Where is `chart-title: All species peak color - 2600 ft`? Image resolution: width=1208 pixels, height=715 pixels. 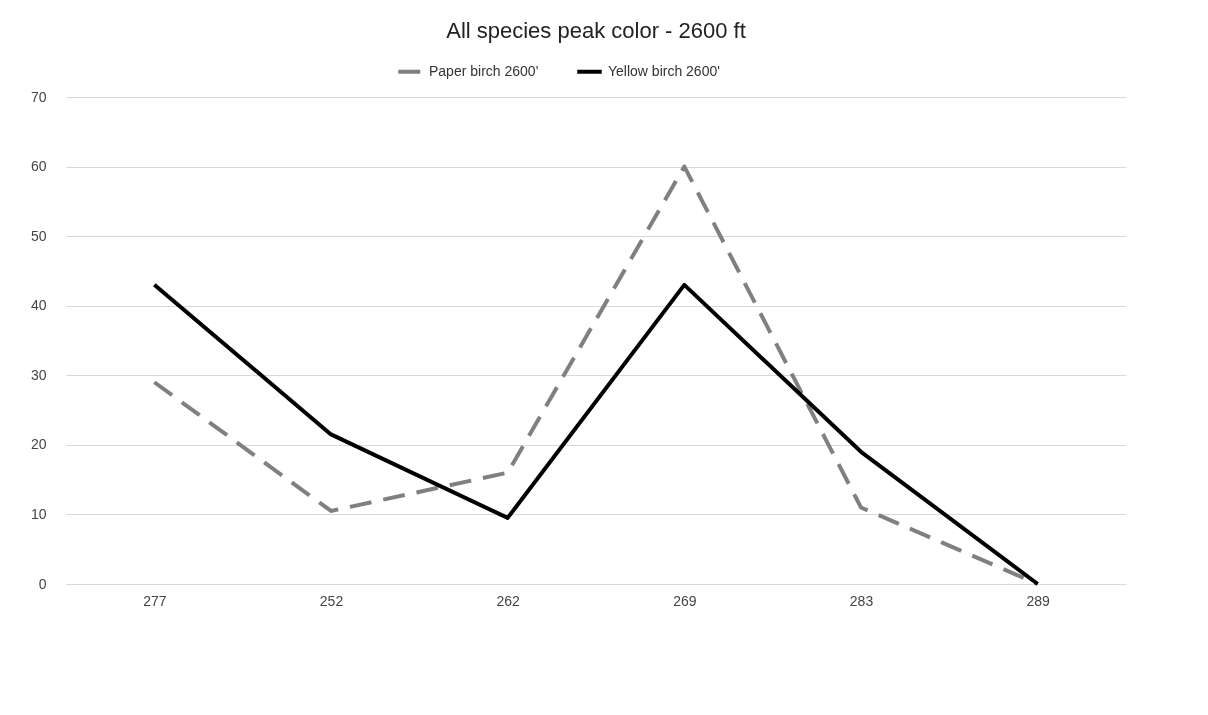
chart-title: All species peak color - 2600 ft is located at coordinates (596, 30).